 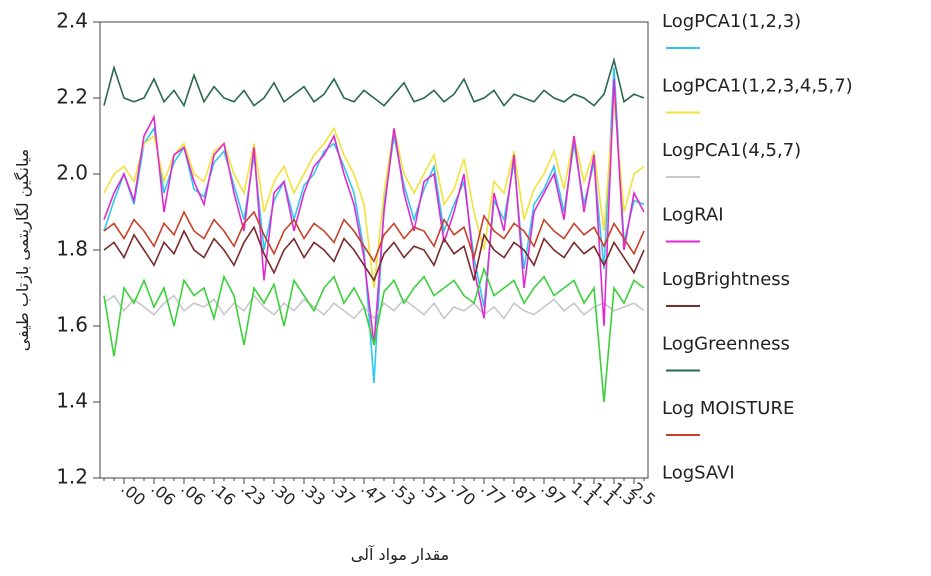 What do you see at coordinates (400, 555) in the screenshot?
I see `x-axis-label: مقدار مواد آلی` at bounding box center [400, 555].